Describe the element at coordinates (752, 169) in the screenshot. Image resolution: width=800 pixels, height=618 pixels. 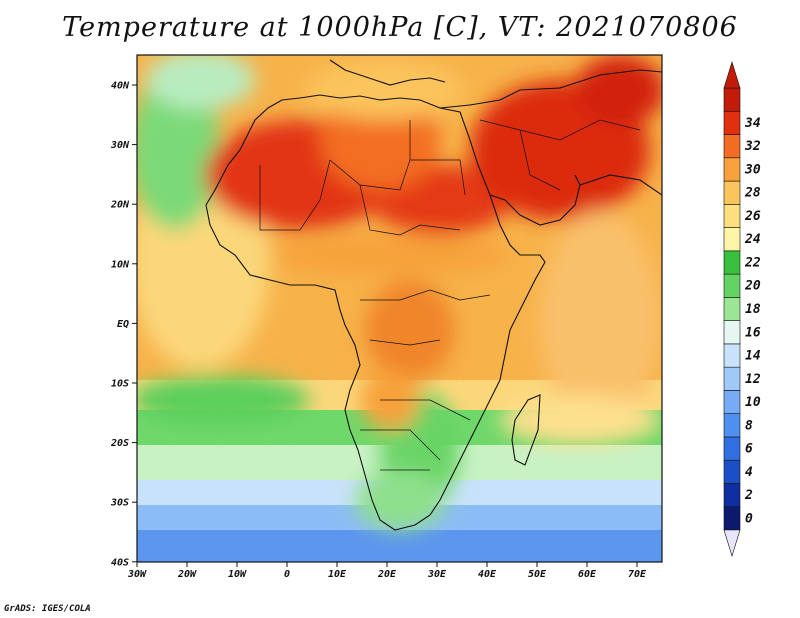
I see `colorbar-label: 30` at that location.